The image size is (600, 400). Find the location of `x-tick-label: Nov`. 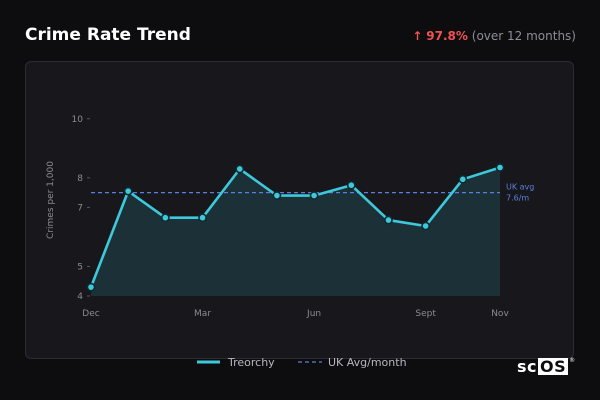

x-tick-label: Nov is located at coordinates (500, 314).